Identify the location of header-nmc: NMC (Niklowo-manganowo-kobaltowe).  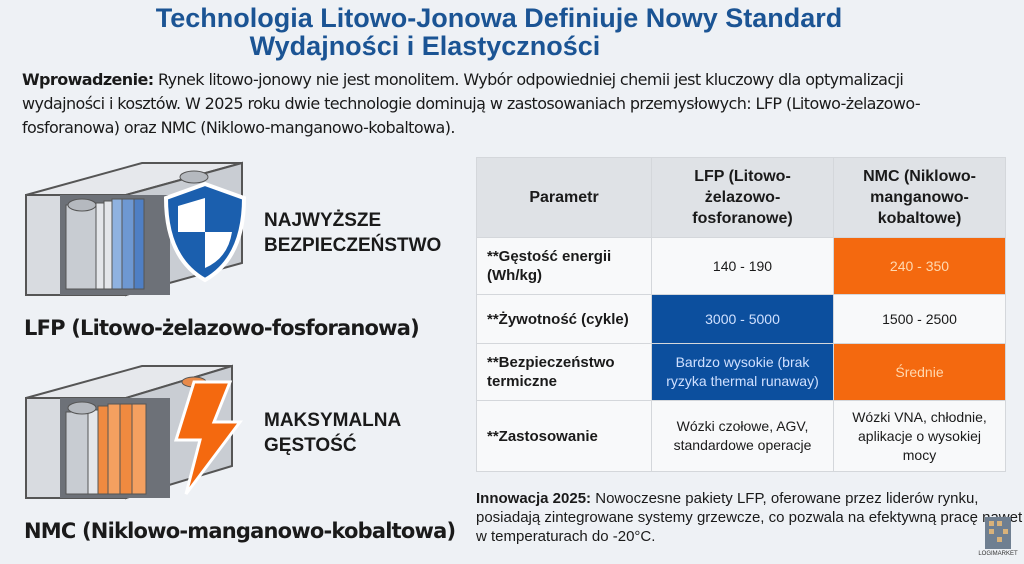
(919, 197).